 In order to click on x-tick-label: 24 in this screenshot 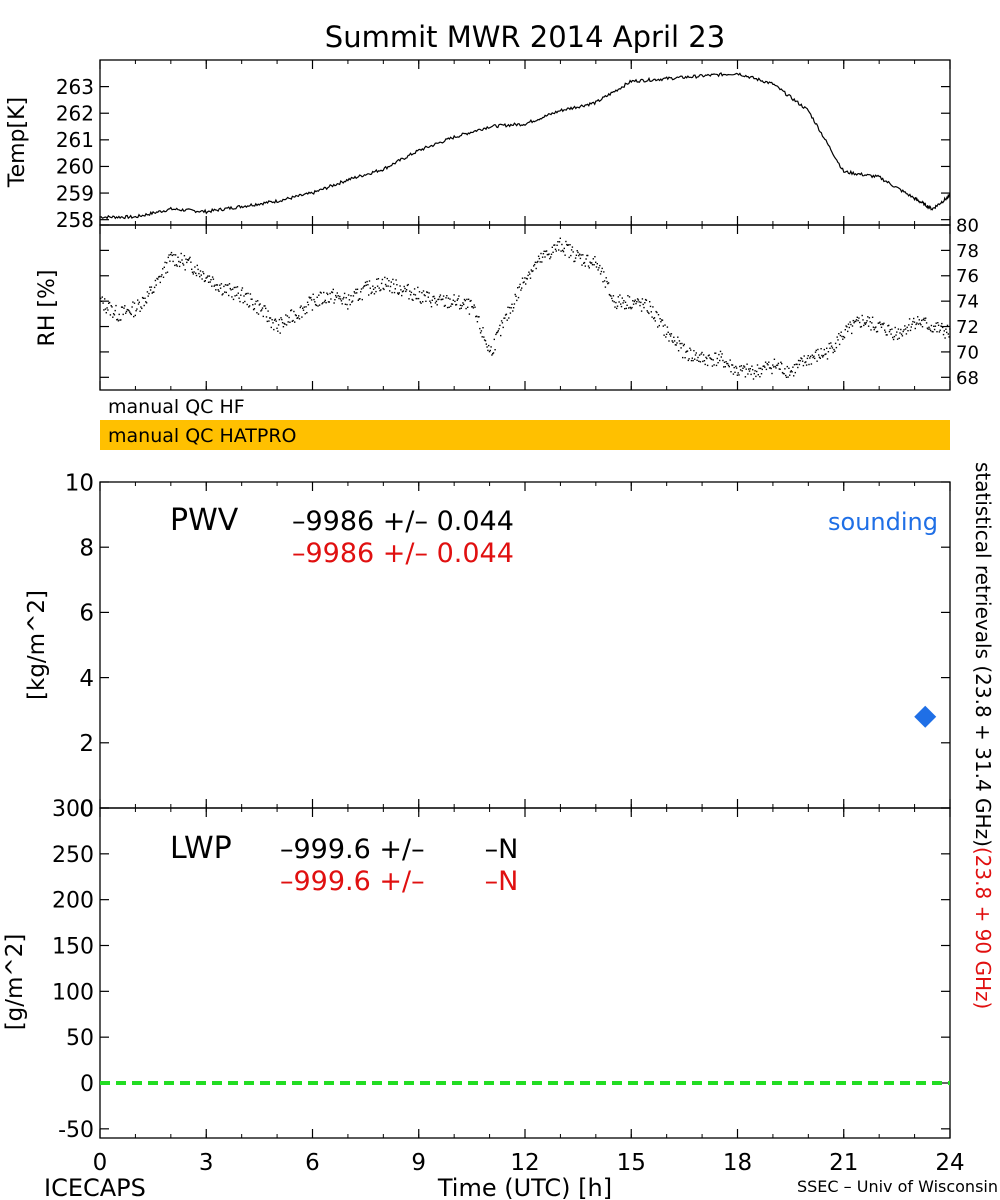, I will do `click(949, 1163)`.